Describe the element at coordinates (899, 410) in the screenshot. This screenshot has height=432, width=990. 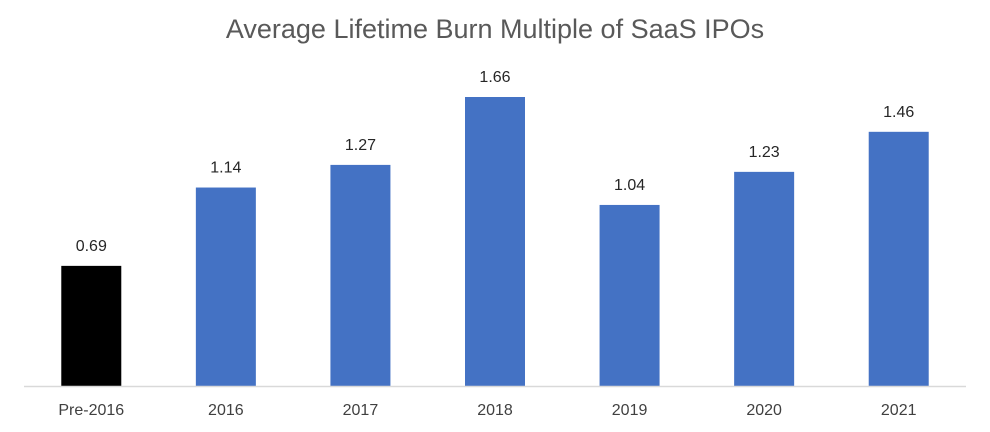
I see `x-tick-label-2021: 2021` at that location.